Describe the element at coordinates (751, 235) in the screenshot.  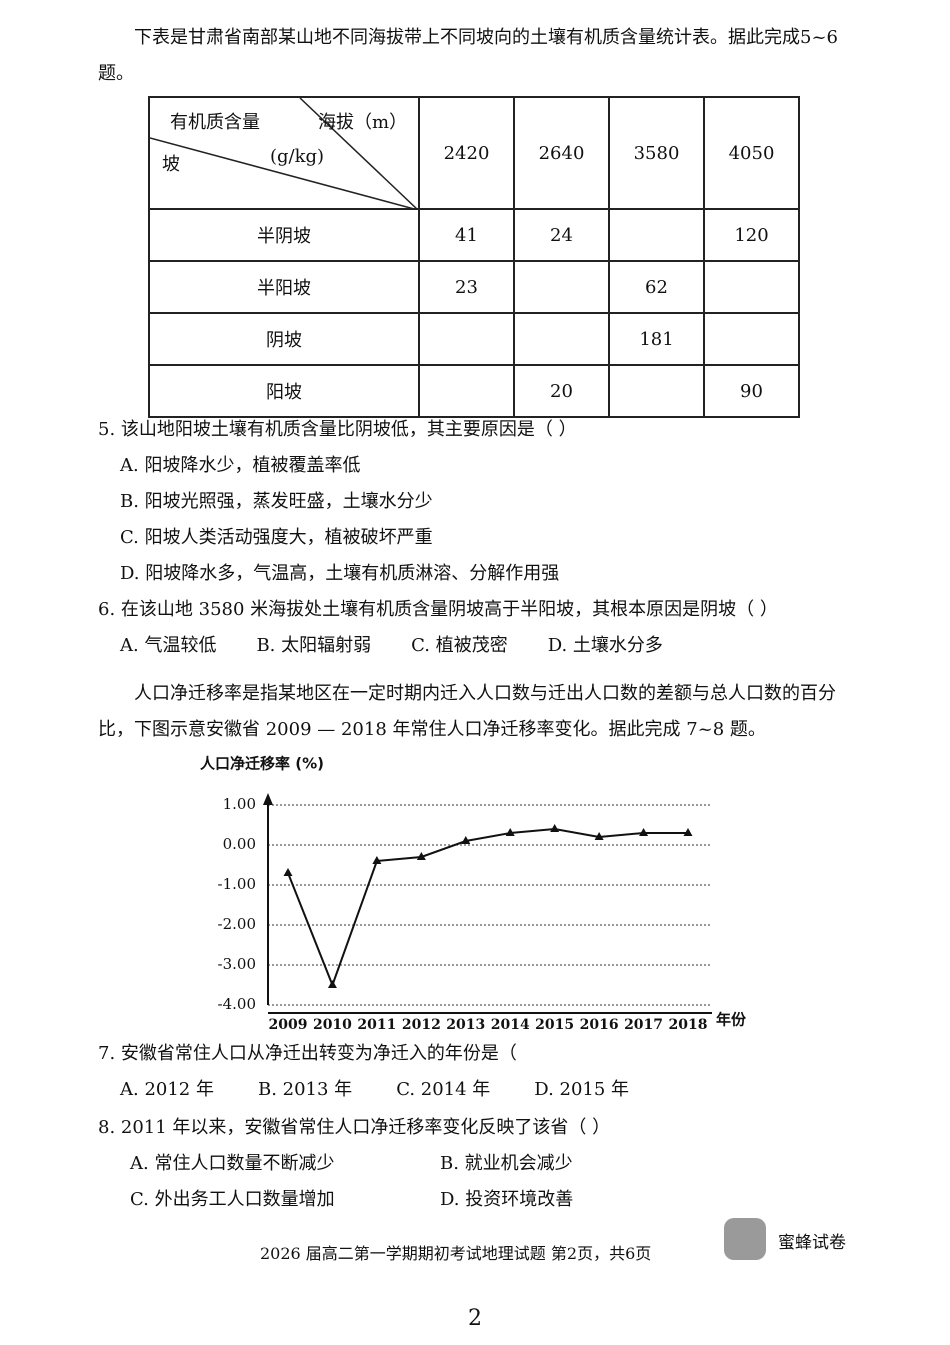
I see `table-cell: 120` at that location.